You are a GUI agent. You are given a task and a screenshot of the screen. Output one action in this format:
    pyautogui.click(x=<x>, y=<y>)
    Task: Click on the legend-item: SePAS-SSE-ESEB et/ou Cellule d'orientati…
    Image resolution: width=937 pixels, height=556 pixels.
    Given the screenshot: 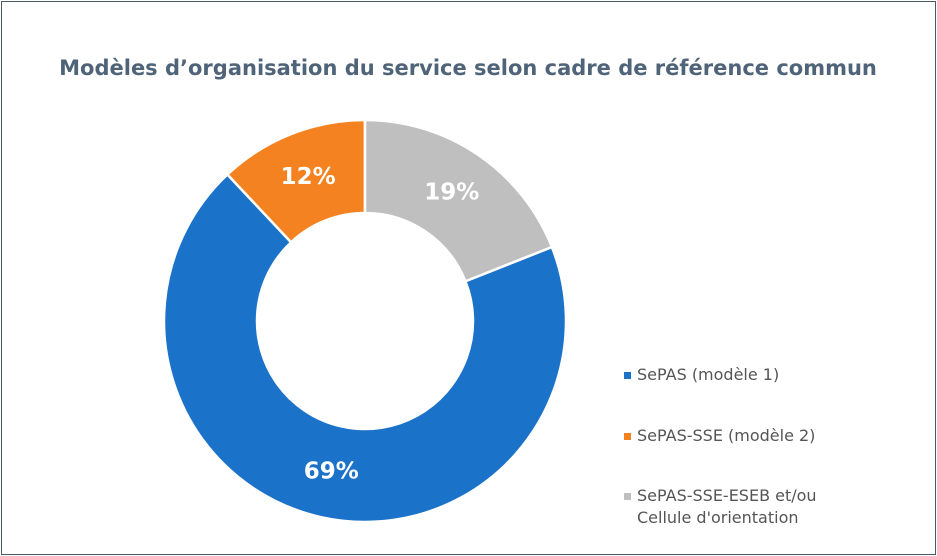 What is the action you would take?
    pyautogui.click(x=745, y=507)
    